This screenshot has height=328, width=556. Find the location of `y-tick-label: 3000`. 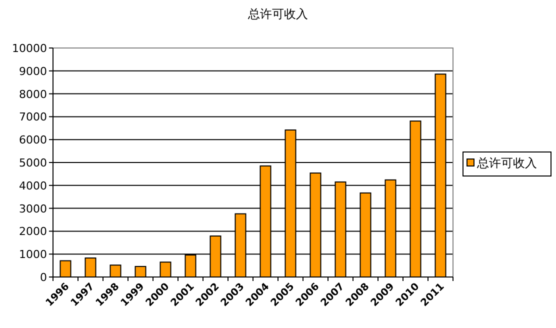

y-tick-label: 3000 is located at coordinates (33, 209).